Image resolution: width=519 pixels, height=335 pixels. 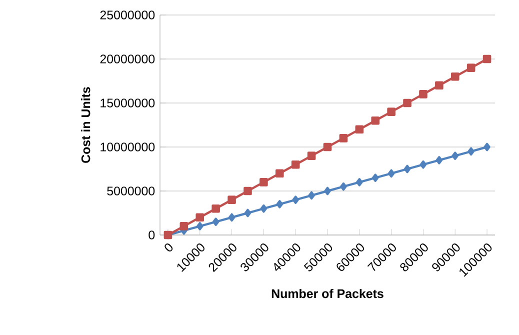 What do you see at coordinates (168, 247) in the screenshot?
I see `x-tick-label: 0` at bounding box center [168, 247].